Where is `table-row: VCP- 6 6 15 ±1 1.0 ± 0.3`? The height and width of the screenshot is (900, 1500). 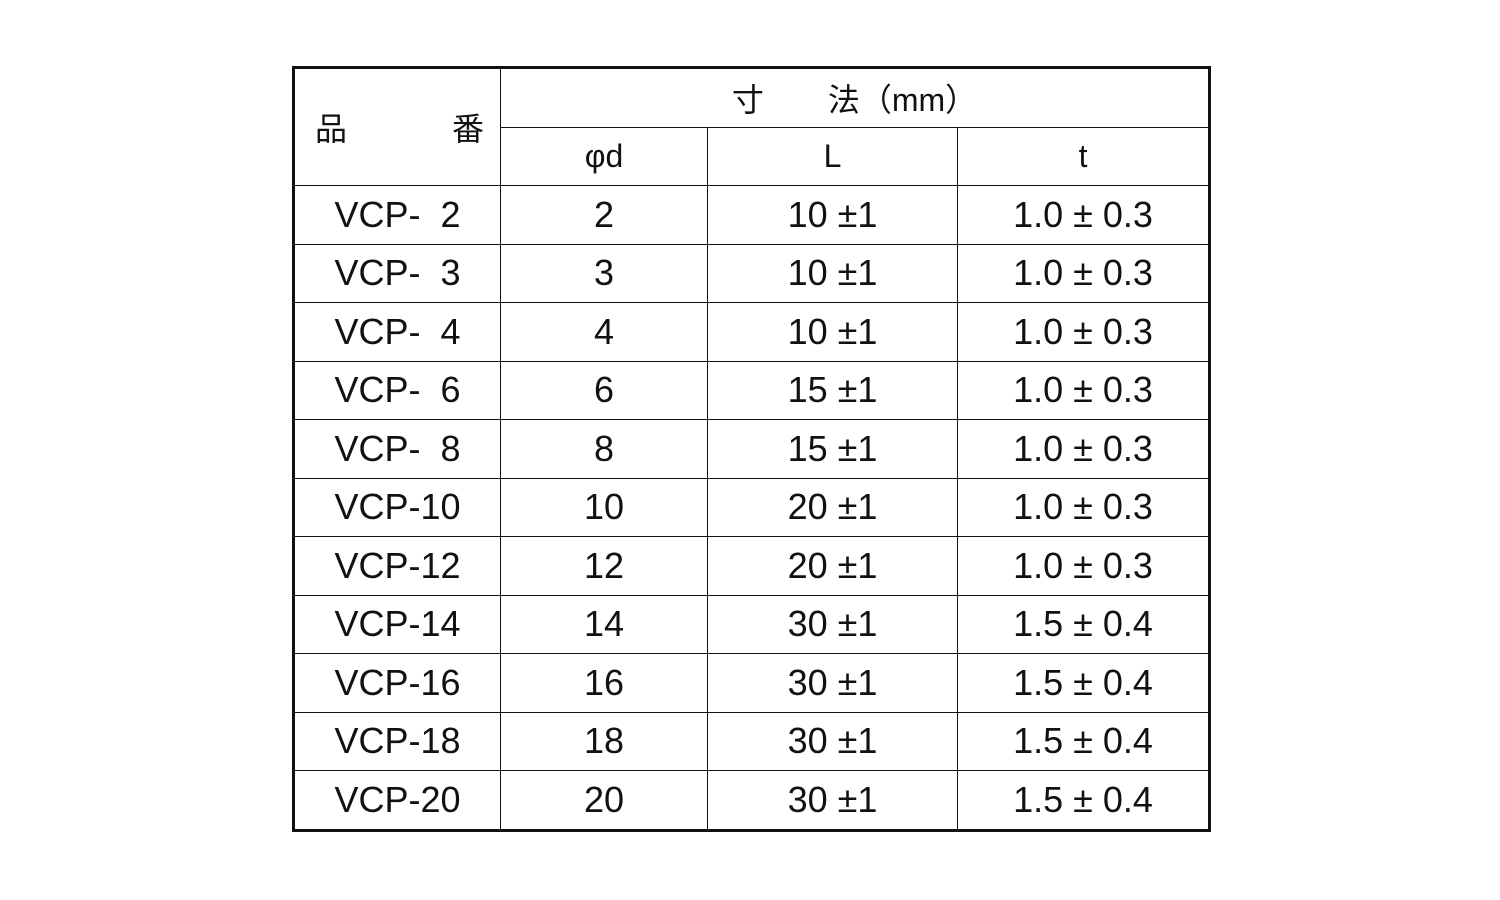
table-row: VCP- 6 6 15 ±1 1.0 ± 0.3 is located at coordinates (752, 390).